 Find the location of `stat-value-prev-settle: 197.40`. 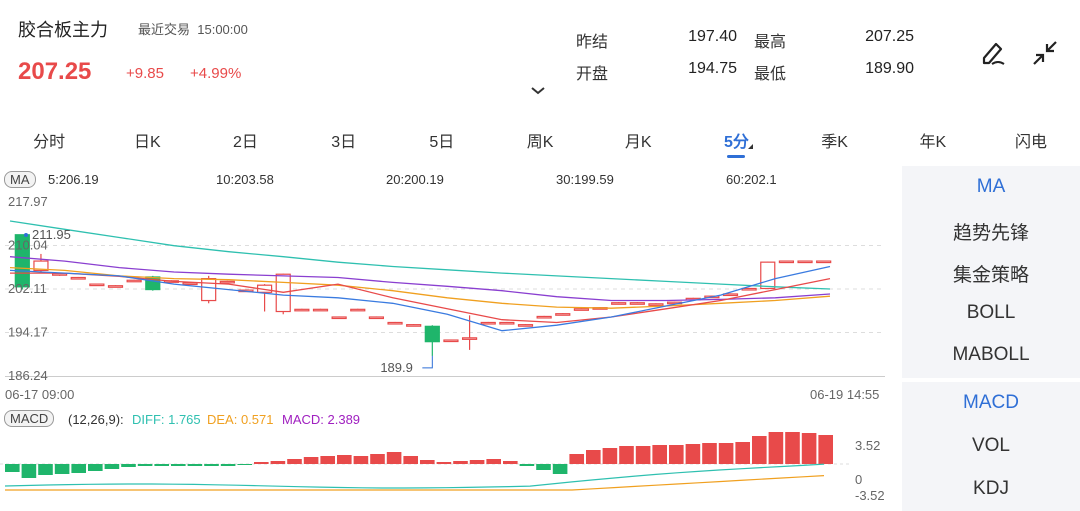

stat-value-prev-settle: 197.40 is located at coordinates (712, 36).